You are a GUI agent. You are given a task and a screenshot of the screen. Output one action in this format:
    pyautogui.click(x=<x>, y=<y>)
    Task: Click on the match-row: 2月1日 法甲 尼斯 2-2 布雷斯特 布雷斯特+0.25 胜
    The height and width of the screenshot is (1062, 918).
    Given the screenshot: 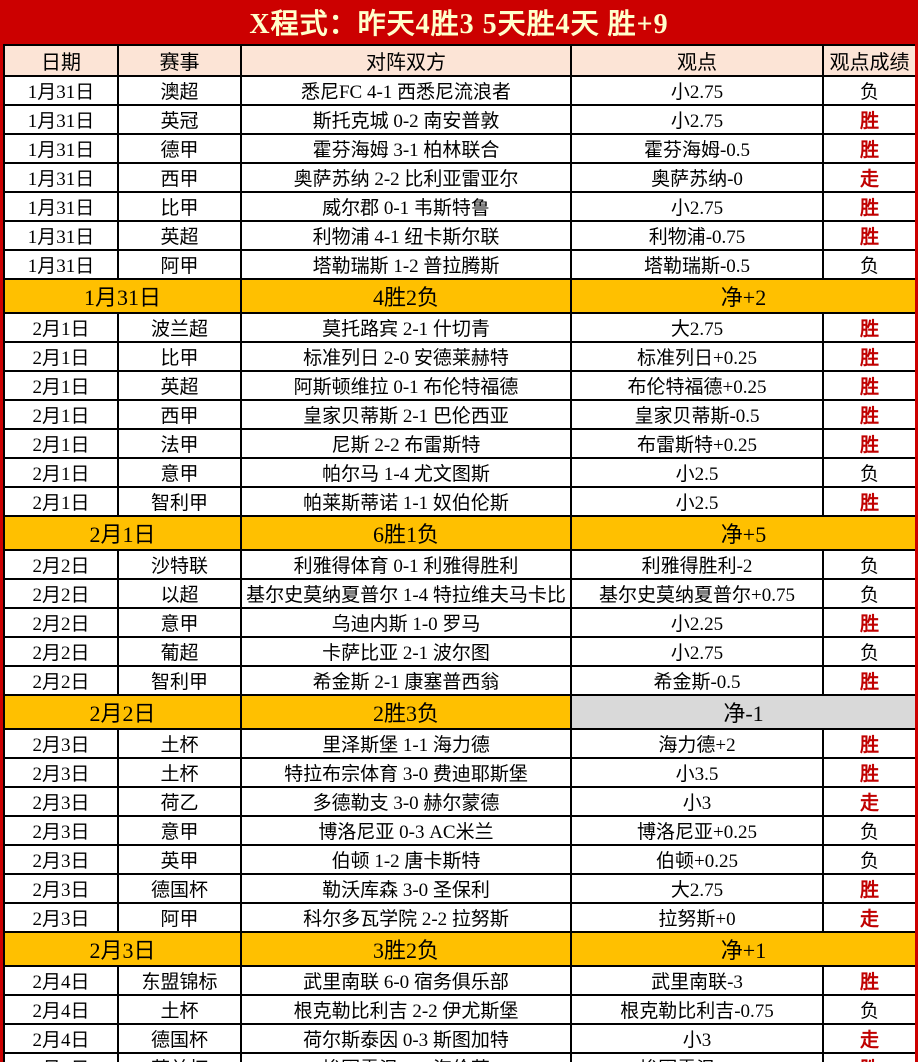 What is the action you would take?
    pyautogui.click(x=459, y=443)
    